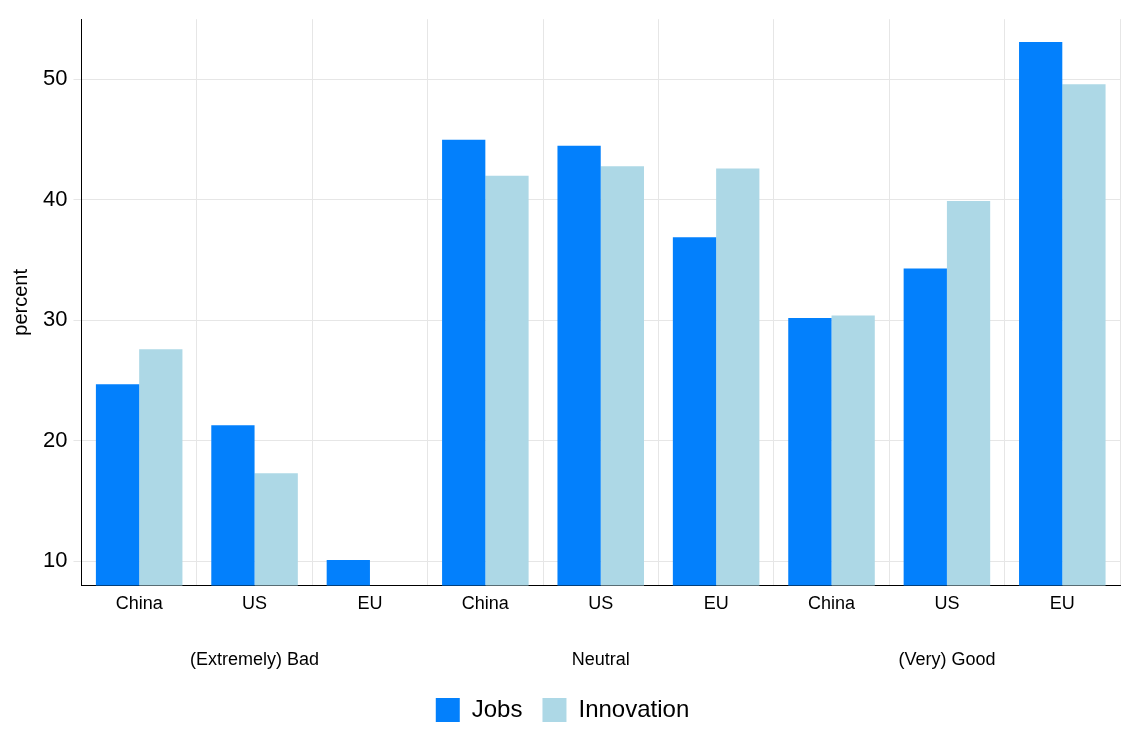  What do you see at coordinates (55, 439) in the screenshot?
I see `y-tick-label: 20` at bounding box center [55, 439].